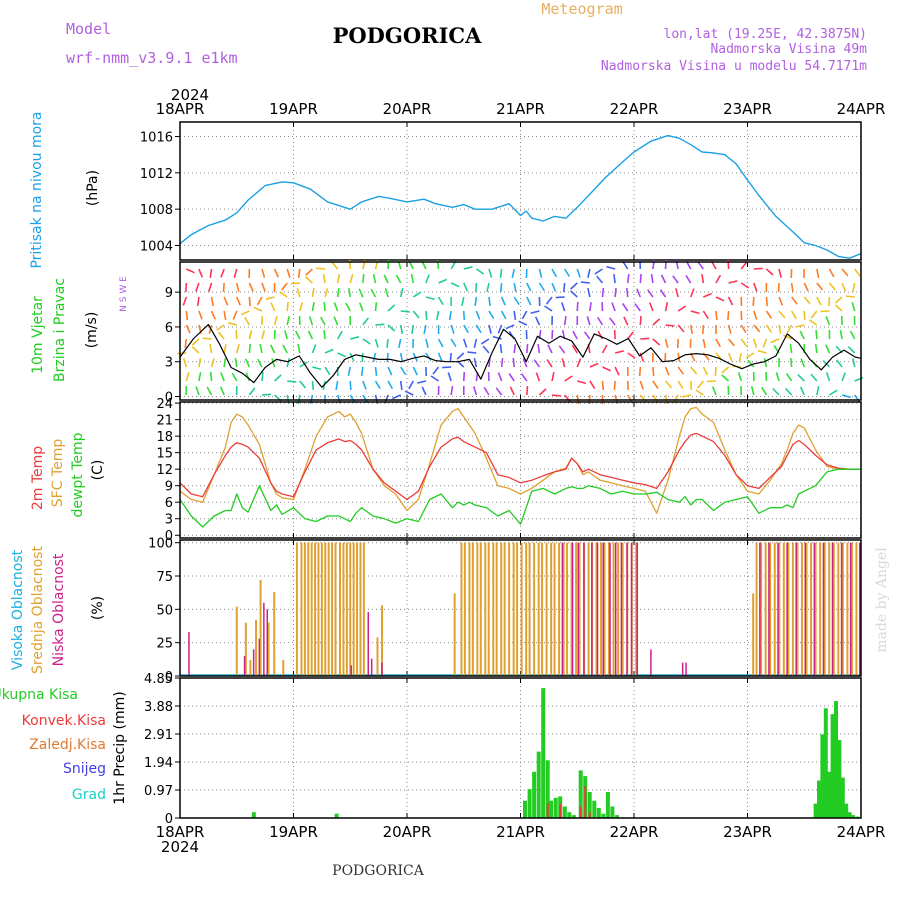  What do you see at coordinates (169, 293) in the screenshot?
I see `y-tick-label: 9` at bounding box center [169, 293].